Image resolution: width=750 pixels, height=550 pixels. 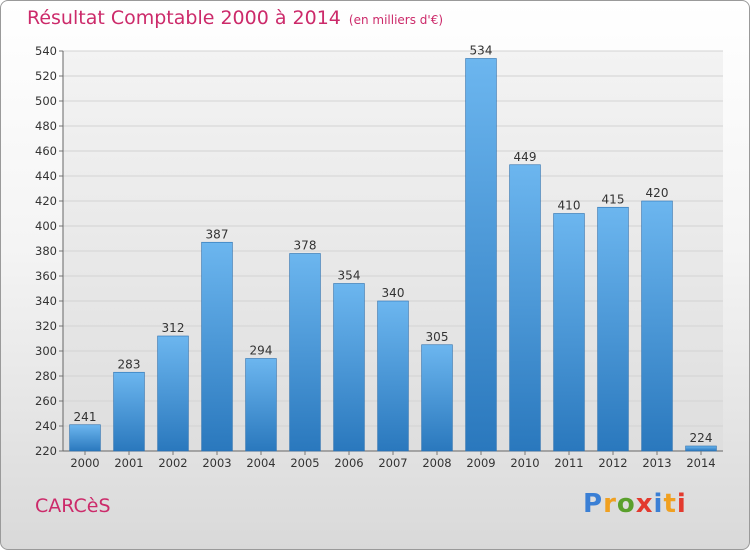 What do you see at coordinates (46, 201) in the screenshot?
I see `y-tick-label: 420` at bounding box center [46, 201].